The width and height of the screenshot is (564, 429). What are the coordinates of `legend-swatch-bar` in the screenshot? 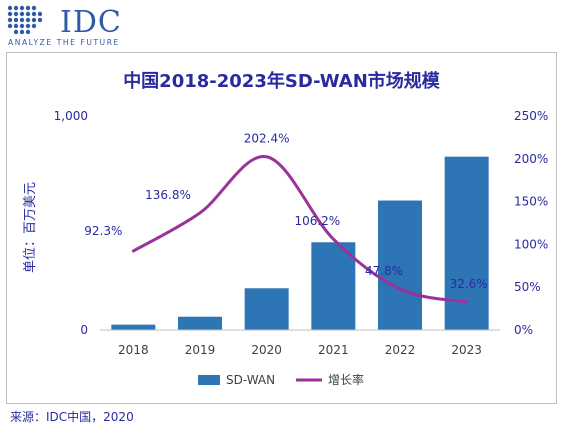 It's located at (209, 380).